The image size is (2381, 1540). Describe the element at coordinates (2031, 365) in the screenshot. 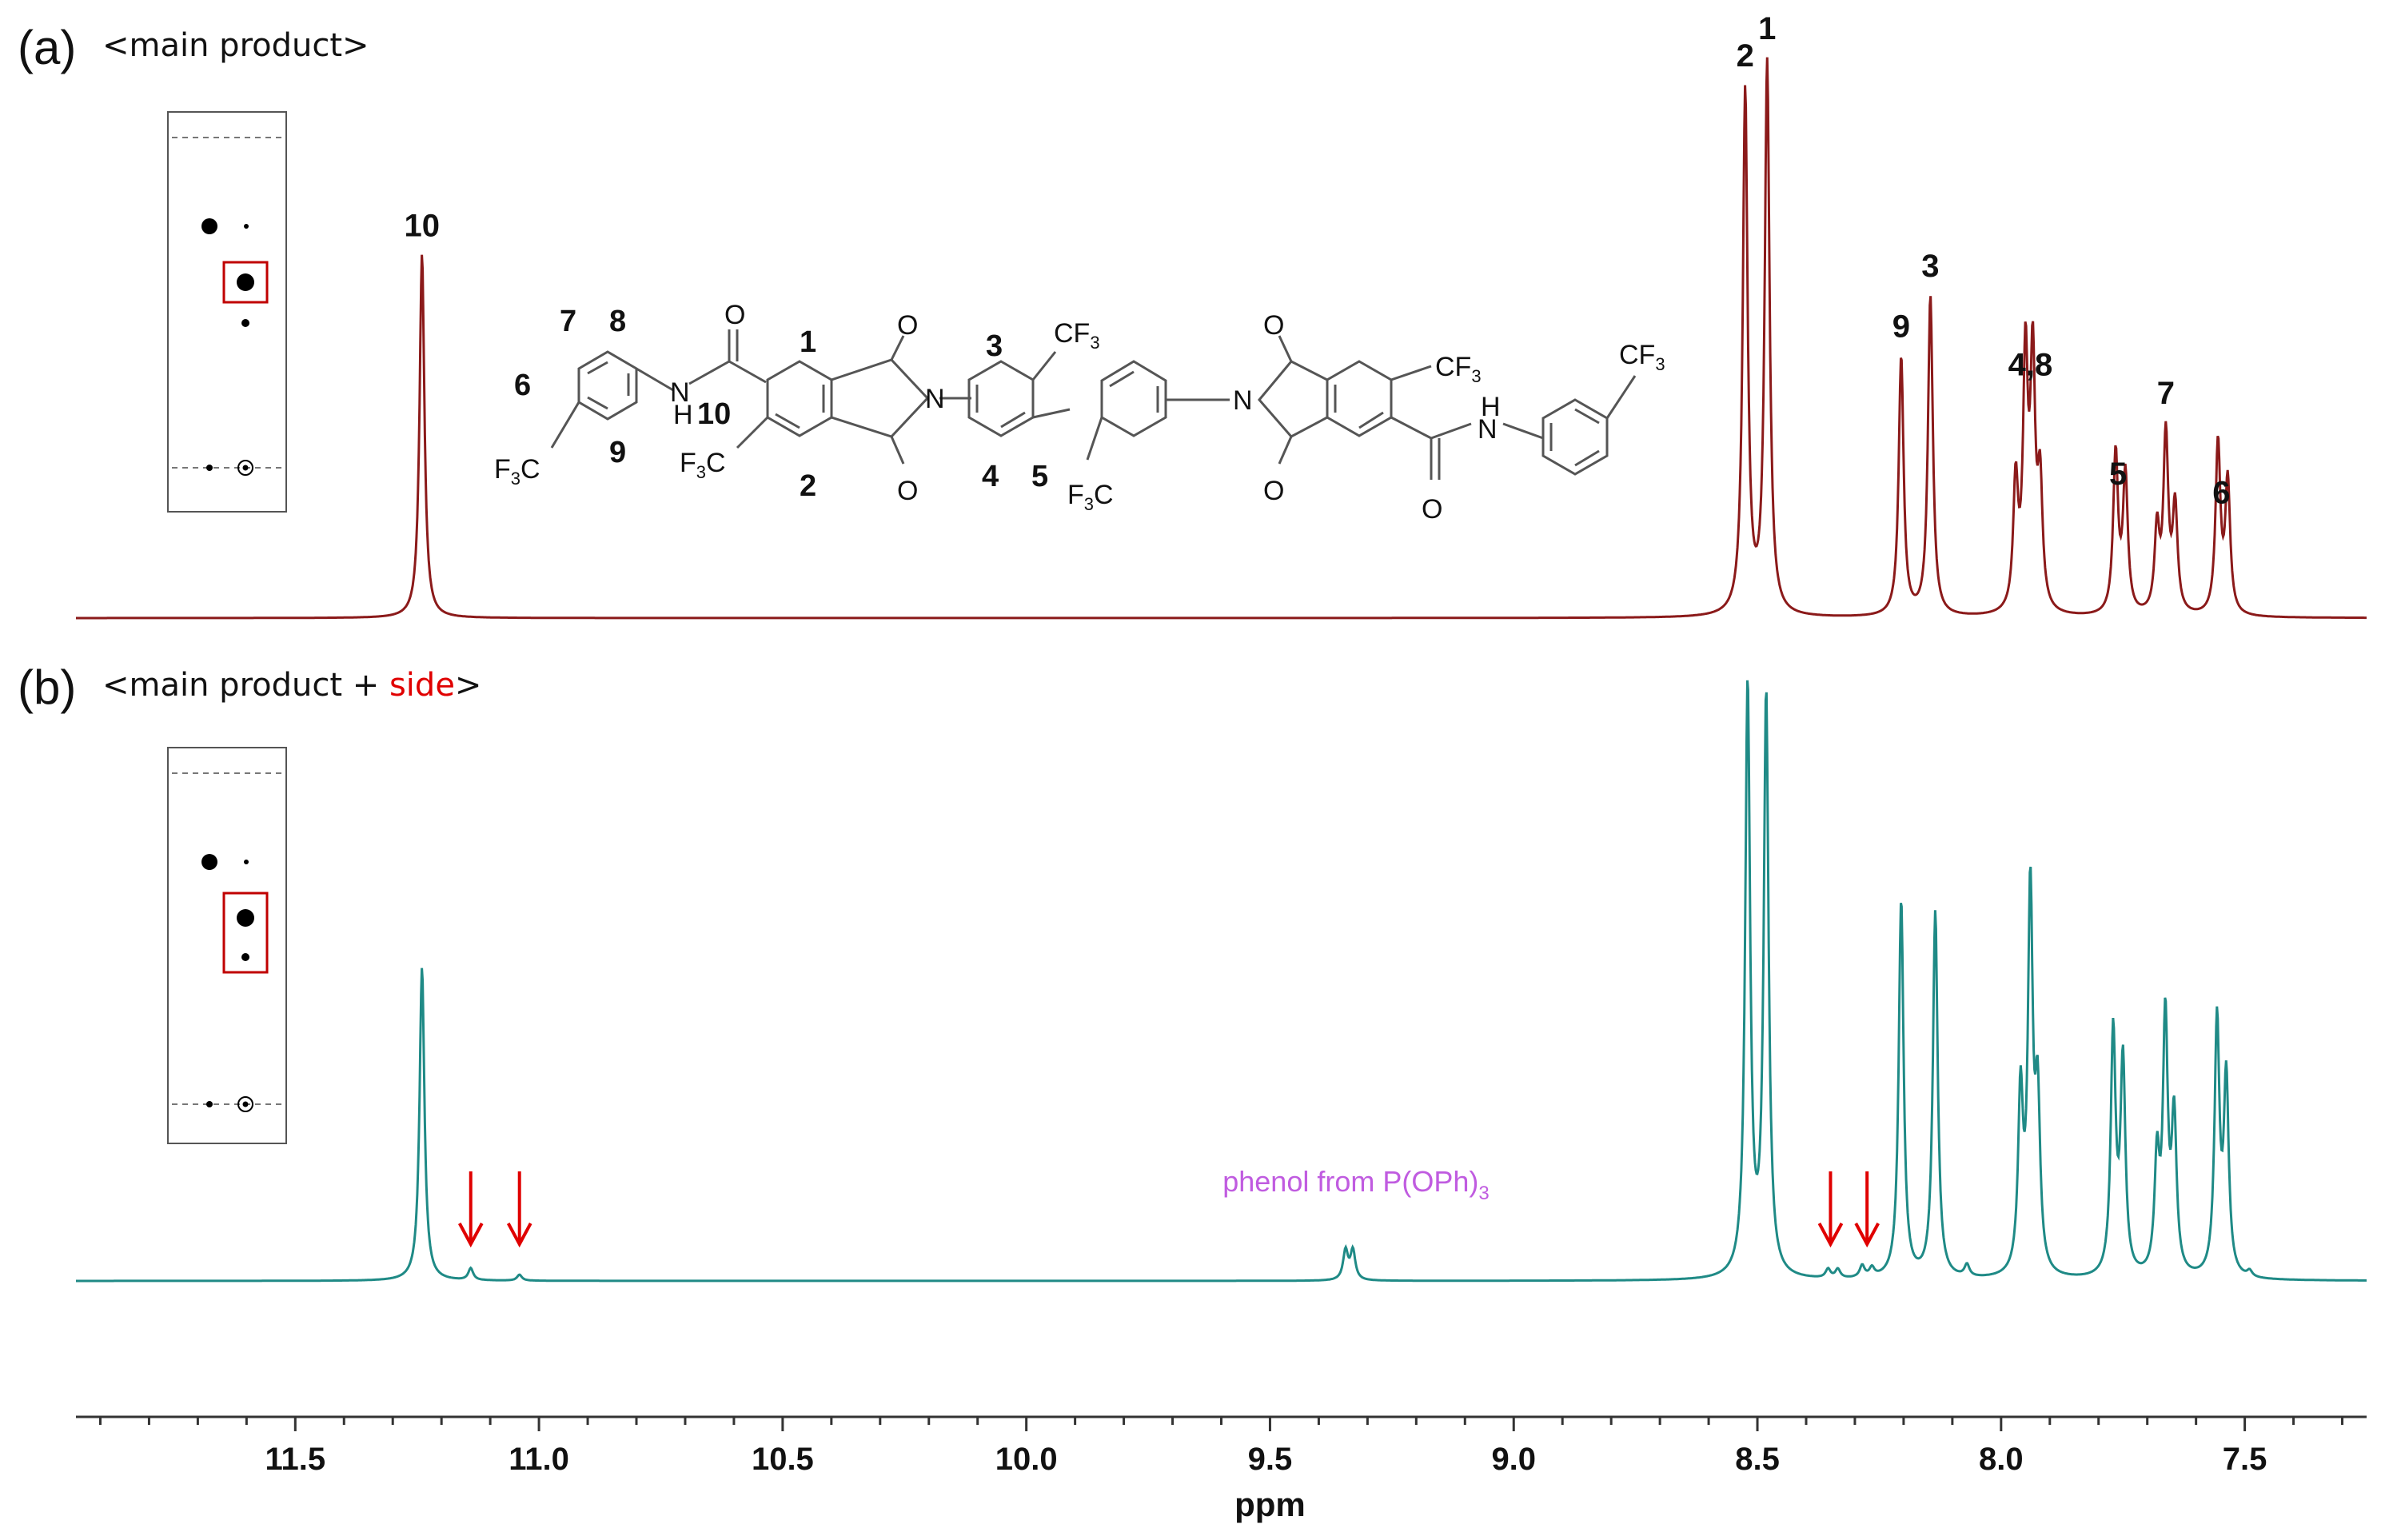

I see `peak-label: 4,8` at that location.